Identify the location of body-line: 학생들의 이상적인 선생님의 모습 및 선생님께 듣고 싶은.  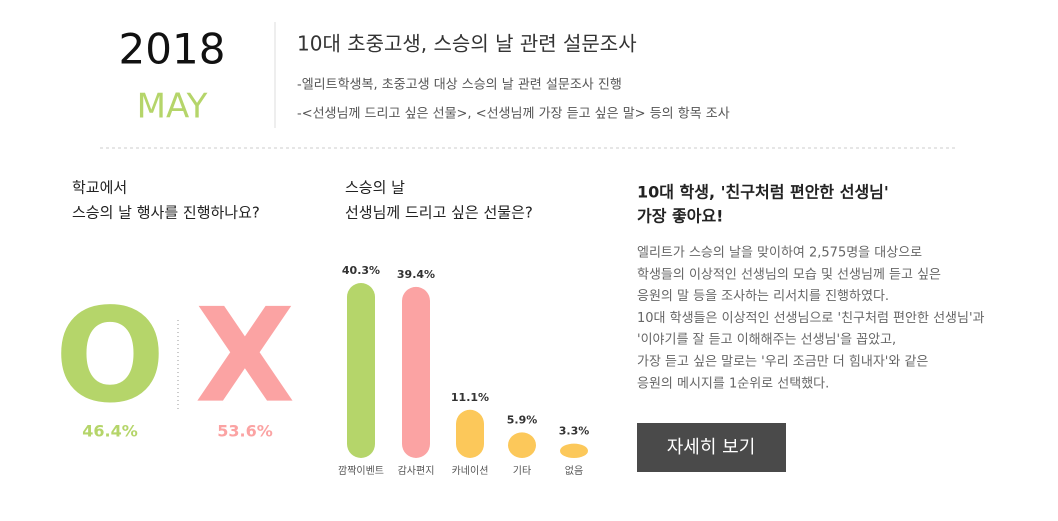
(789, 274).